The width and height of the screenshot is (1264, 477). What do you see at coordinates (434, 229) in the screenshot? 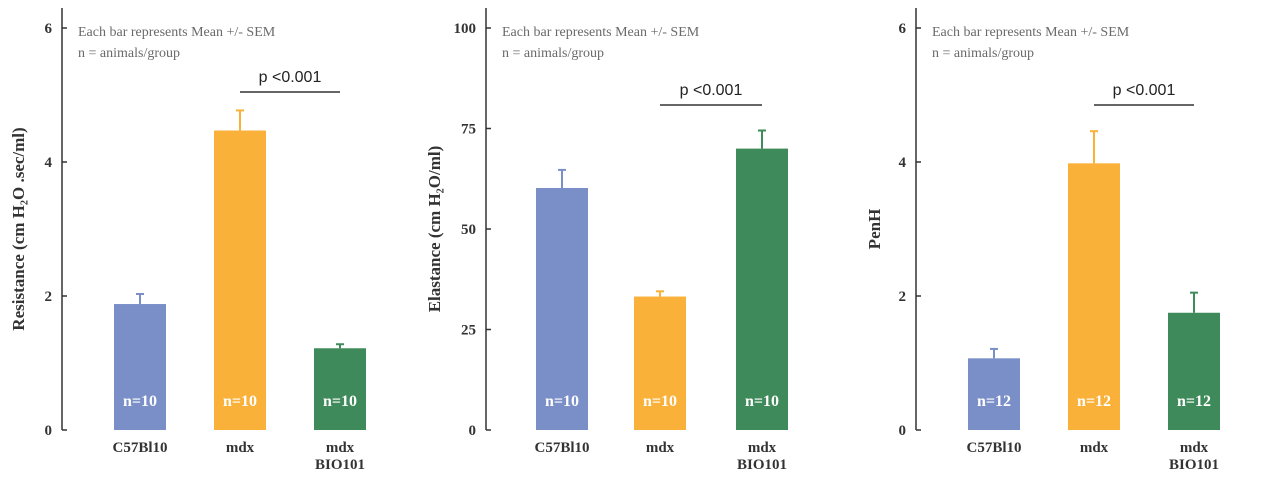
I see `y-axis-label: Elastance (cm H₂O/ml)` at bounding box center [434, 229].